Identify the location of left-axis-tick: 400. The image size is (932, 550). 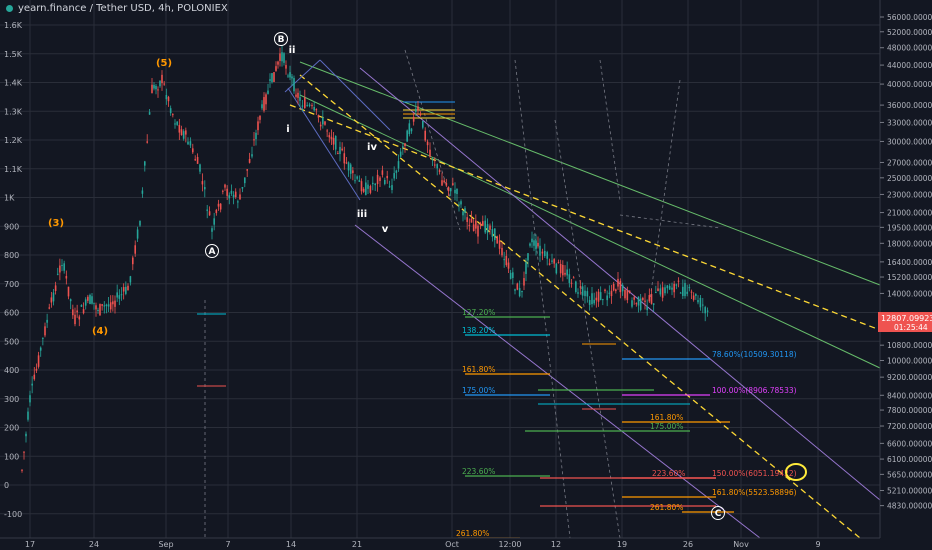
(11, 370).